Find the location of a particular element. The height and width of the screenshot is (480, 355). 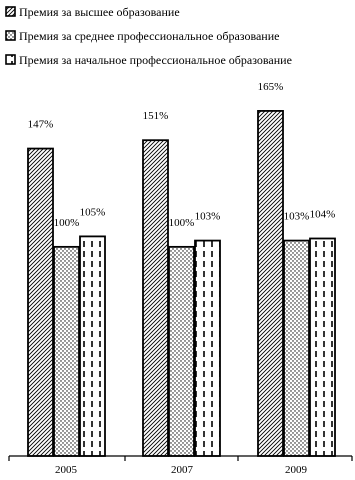

x-tick-label-2007: 2007 is located at coordinates (182, 470).